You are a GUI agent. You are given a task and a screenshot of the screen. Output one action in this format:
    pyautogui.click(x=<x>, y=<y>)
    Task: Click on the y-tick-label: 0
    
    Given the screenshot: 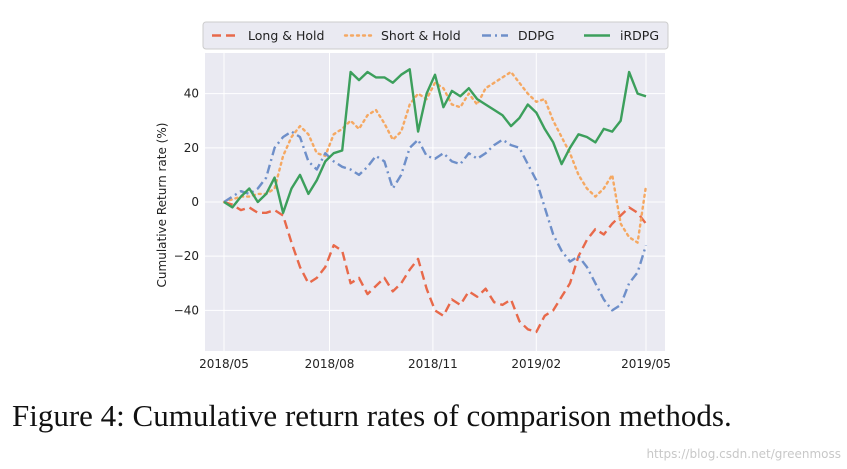 What is the action you would take?
    pyautogui.click(x=195, y=202)
    